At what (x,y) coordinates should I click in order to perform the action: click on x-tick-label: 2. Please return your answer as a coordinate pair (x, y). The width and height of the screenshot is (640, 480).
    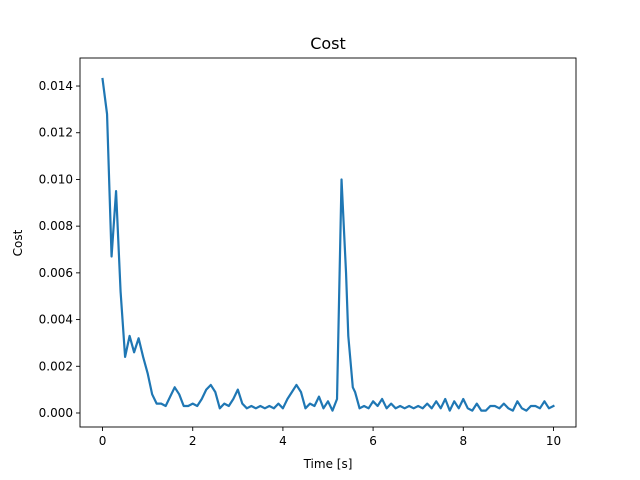
    Looking at the image, I should click on (193, 441).